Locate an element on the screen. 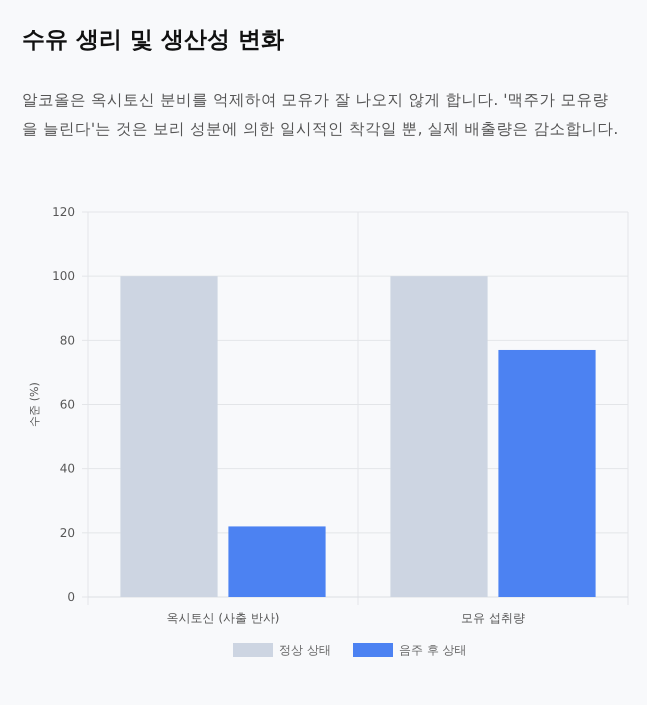 This screenshot has width=647, height=705. y-axis-title: 수준 (%) is located at coordinates (34, 404).